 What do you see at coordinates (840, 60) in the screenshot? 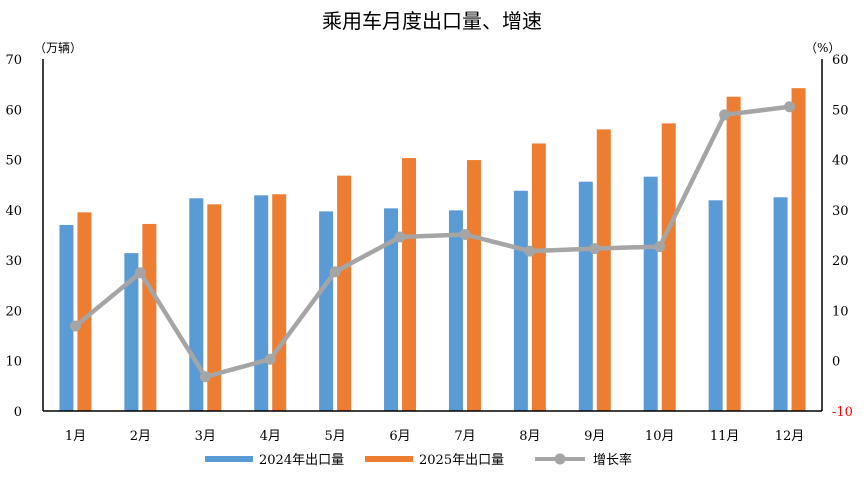
I see `right-tick-label: 60` at bounding box center [840, 60].